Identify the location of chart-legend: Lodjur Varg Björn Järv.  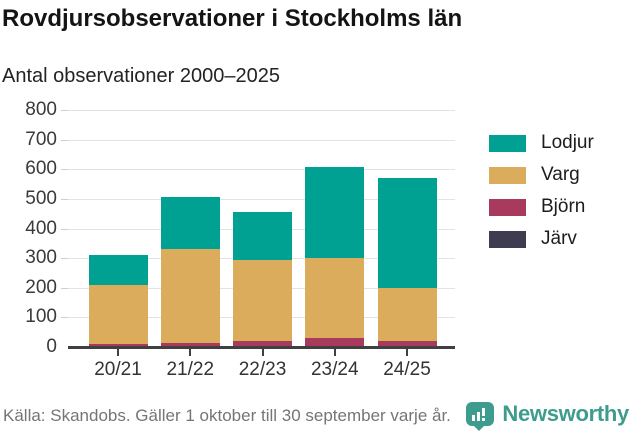
(541, 196).